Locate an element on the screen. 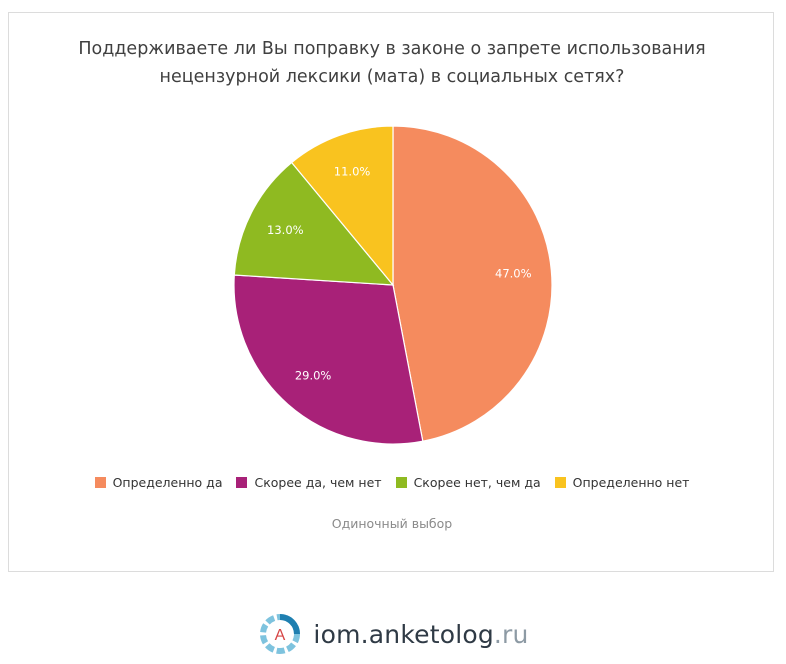 Image resolution: width=786 pixels, height=664 pixels. legend-label: Определенно нет is located at coordinates (631, 482).